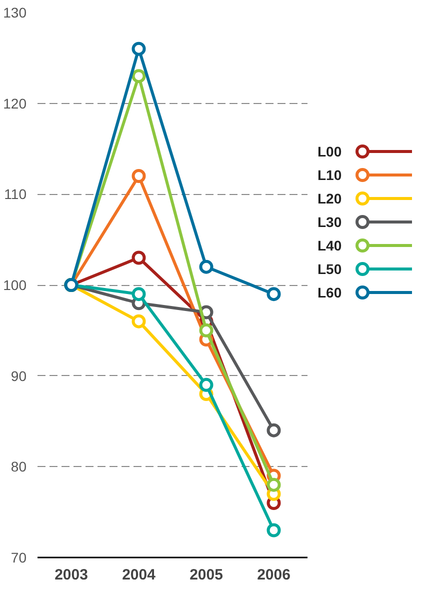 Image resolution: width=432 pixels, height=601 pixels. Describe the element at coordinates (206, 575) in the screenshot. I see `x-tick-label: 2005` at that location.